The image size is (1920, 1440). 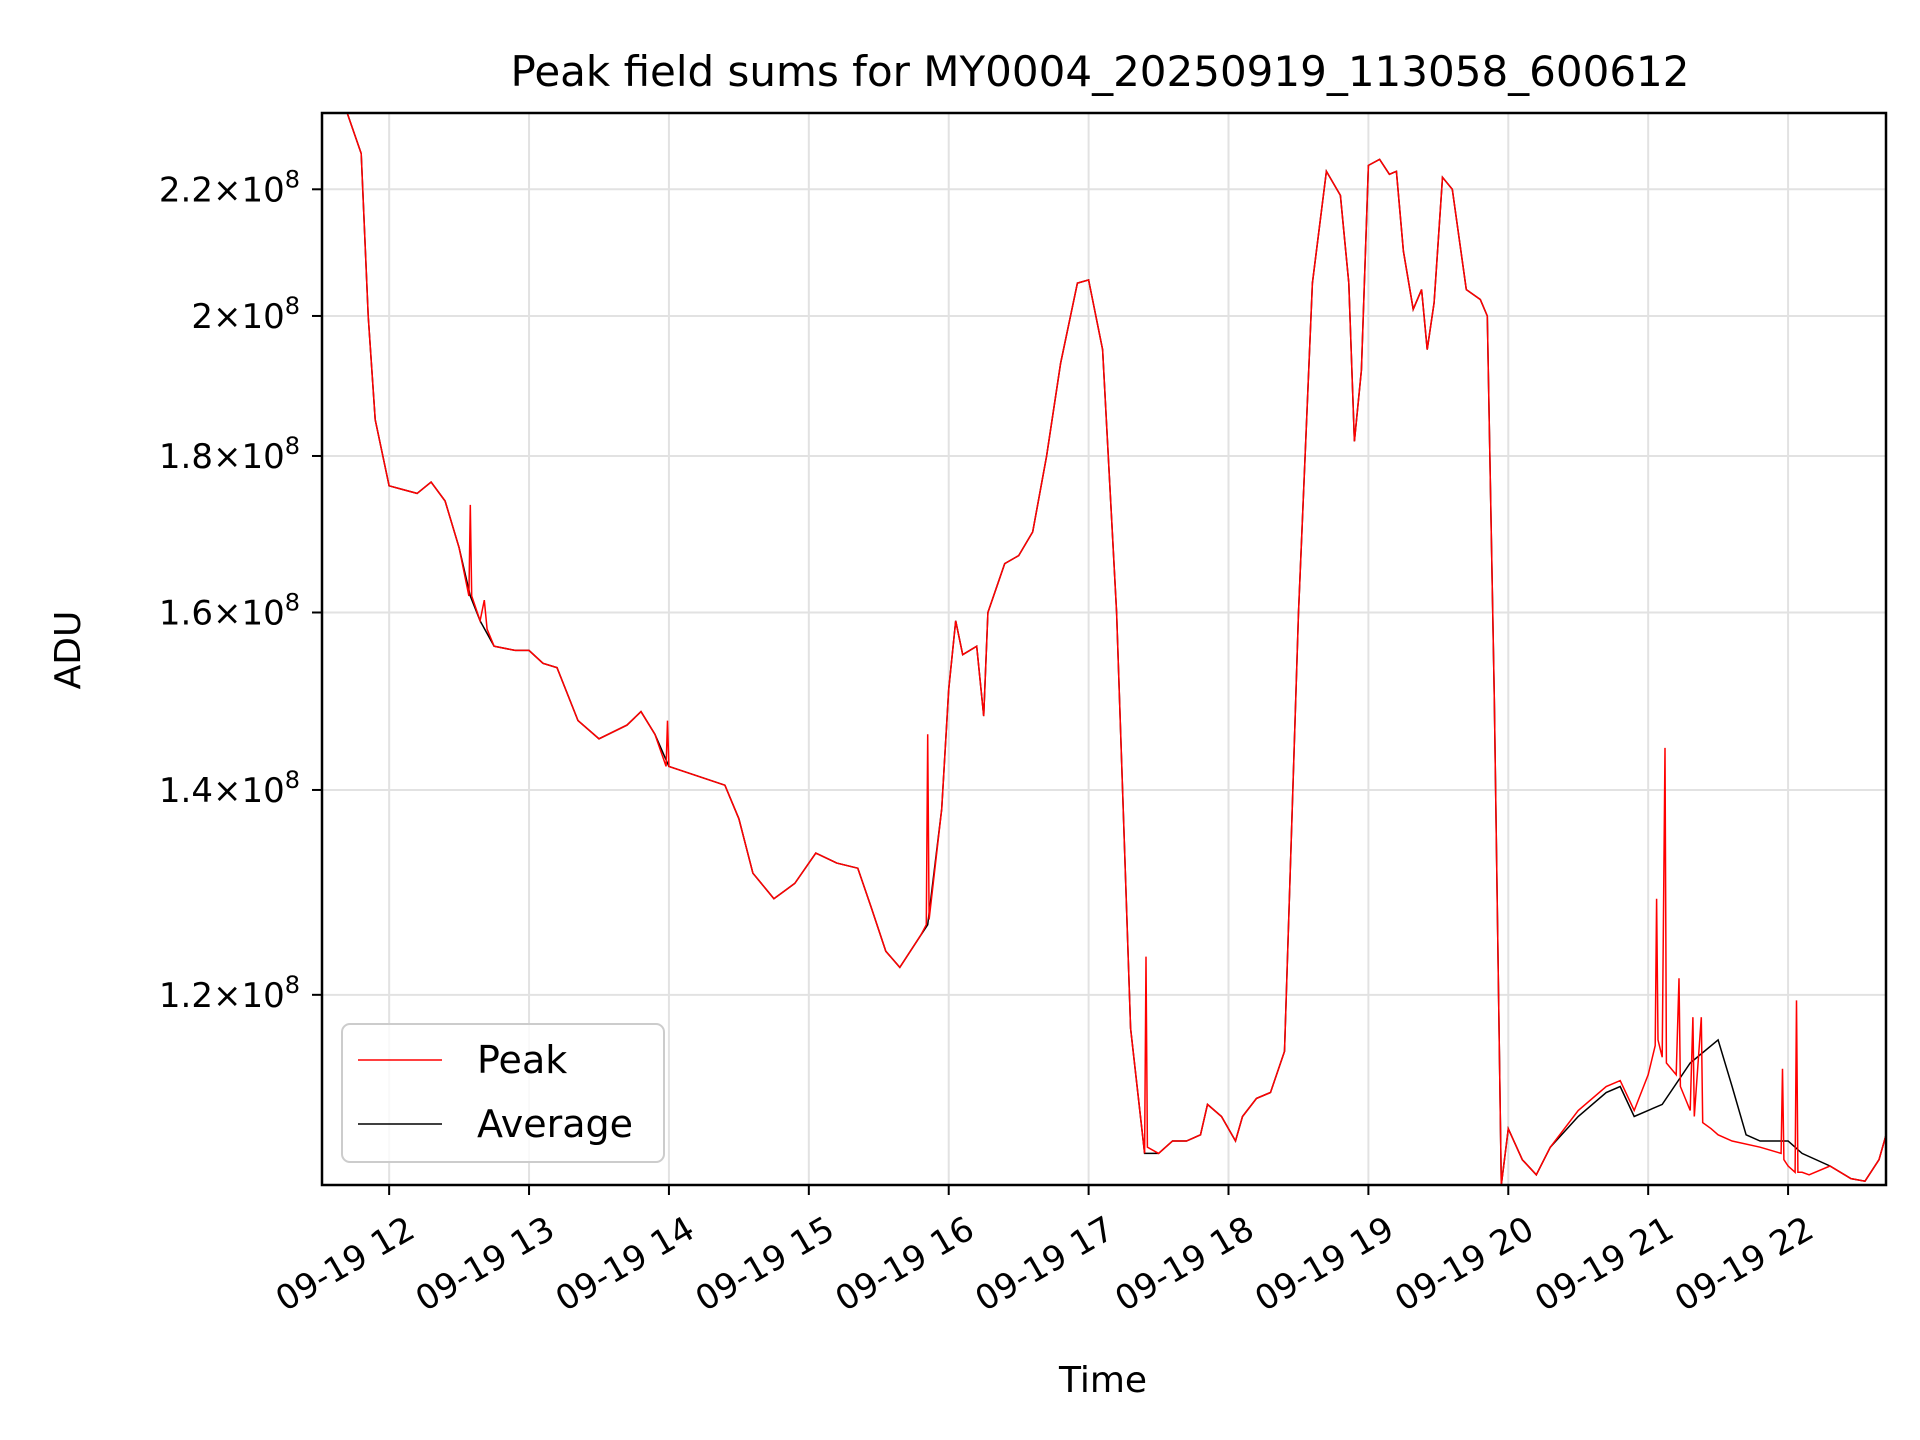 What do you see at coordinates (68, 650) in the screenshot?
I see `y-axis-label: ADU` at bounding box center [68, 650].